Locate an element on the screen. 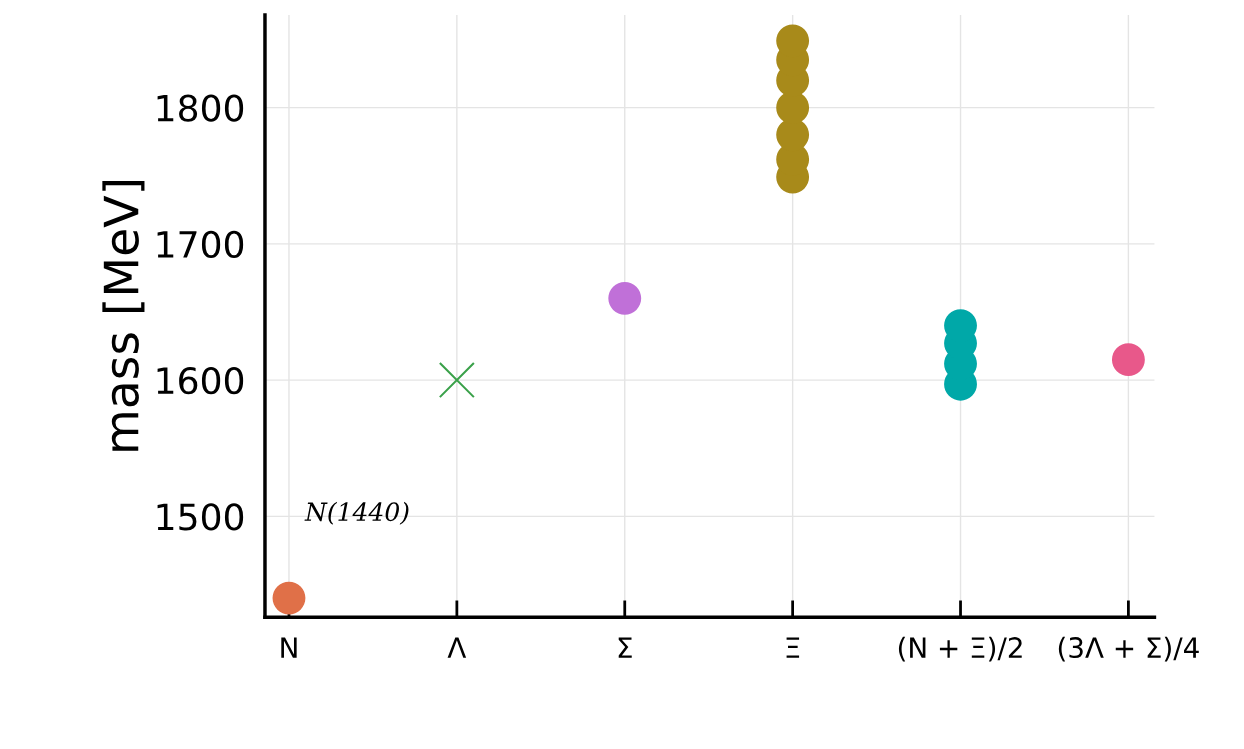 This screenshot has height=749, width=1244. y-axis-title: mass [MeV] is located at coordinates (123, 316).